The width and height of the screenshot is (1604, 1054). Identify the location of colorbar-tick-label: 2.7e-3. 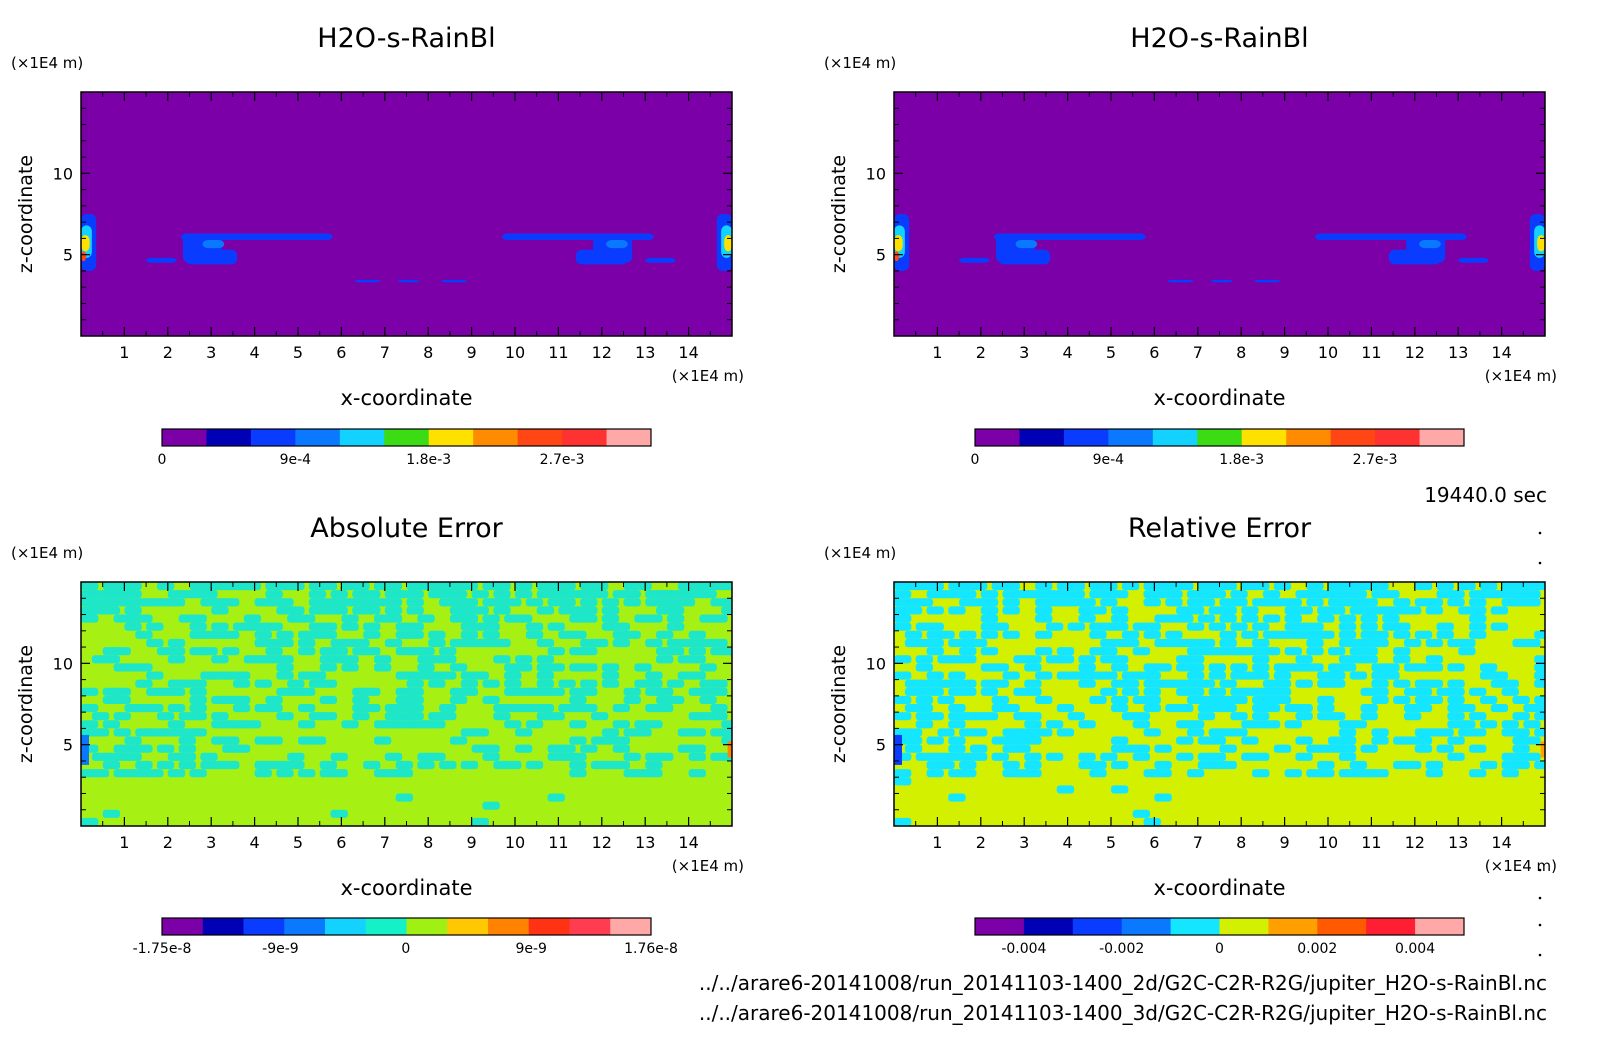
(1375, 460).